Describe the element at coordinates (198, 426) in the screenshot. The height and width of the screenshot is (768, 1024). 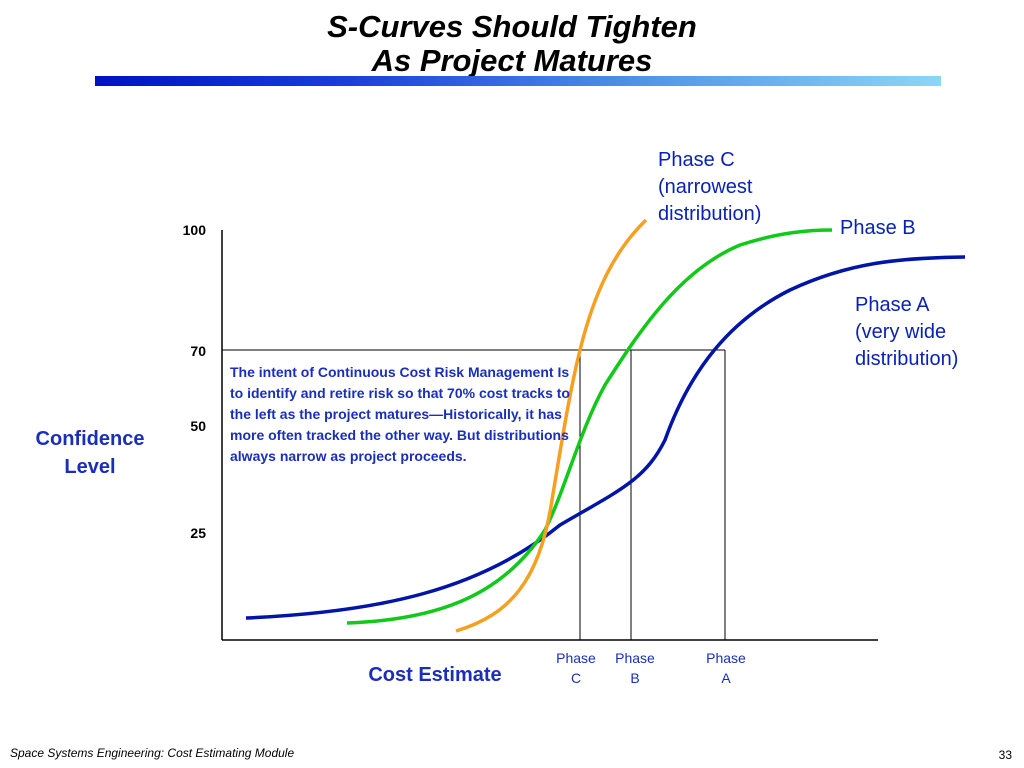
I see `y-tick-50: 50` at that location.